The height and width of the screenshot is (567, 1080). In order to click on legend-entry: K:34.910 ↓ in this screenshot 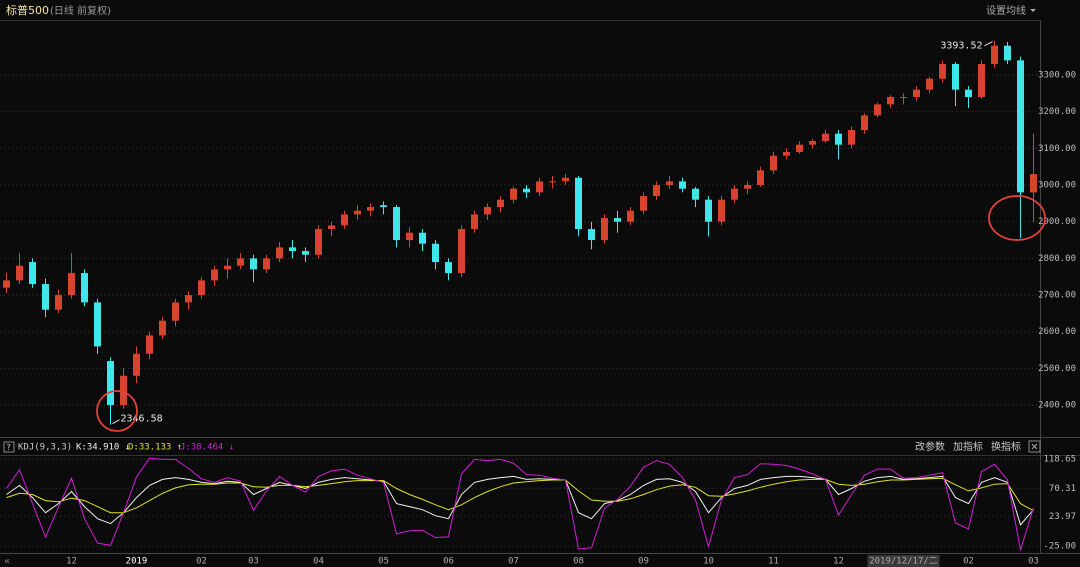, I will do `click(103, 448)`.